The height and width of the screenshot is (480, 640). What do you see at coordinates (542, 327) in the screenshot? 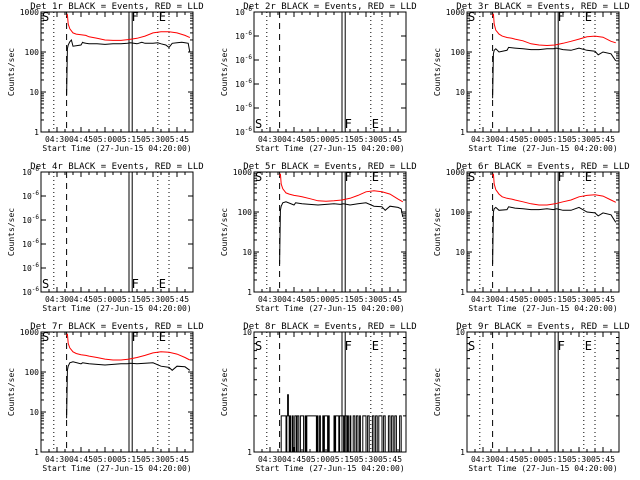
I see `panel-title: Det 9r BLACK = Events, RED = LLD` at bounding box center [542, 327].